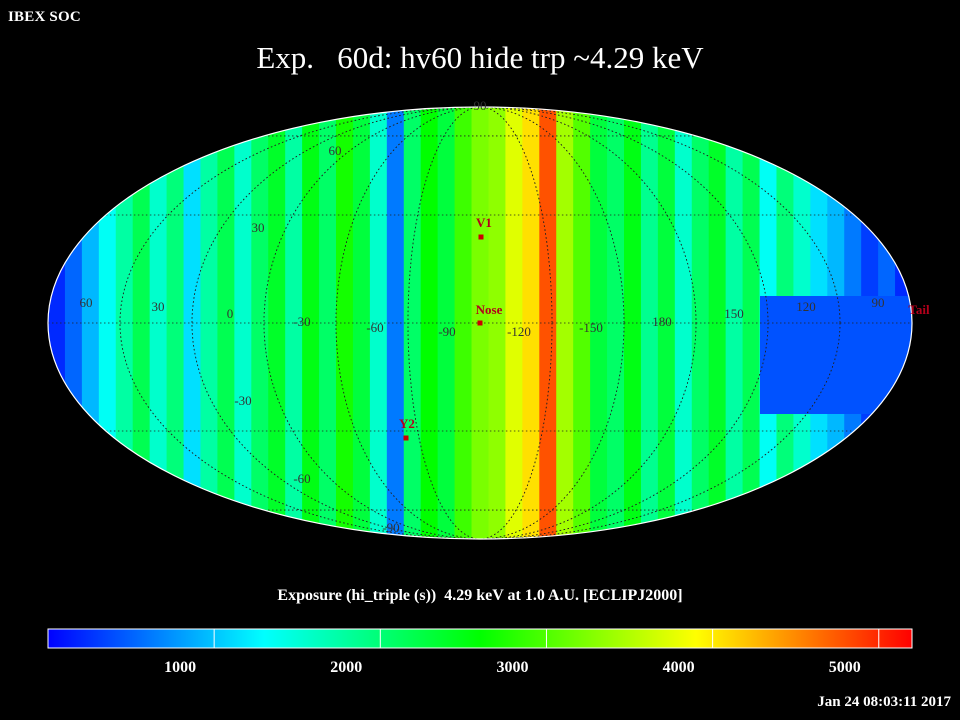 This screenshot has height=720, width=960. What do you see at coordinates (519, 331) in the screenshot?
I see `longitude-label: -120` at bounding box center [519, 331].